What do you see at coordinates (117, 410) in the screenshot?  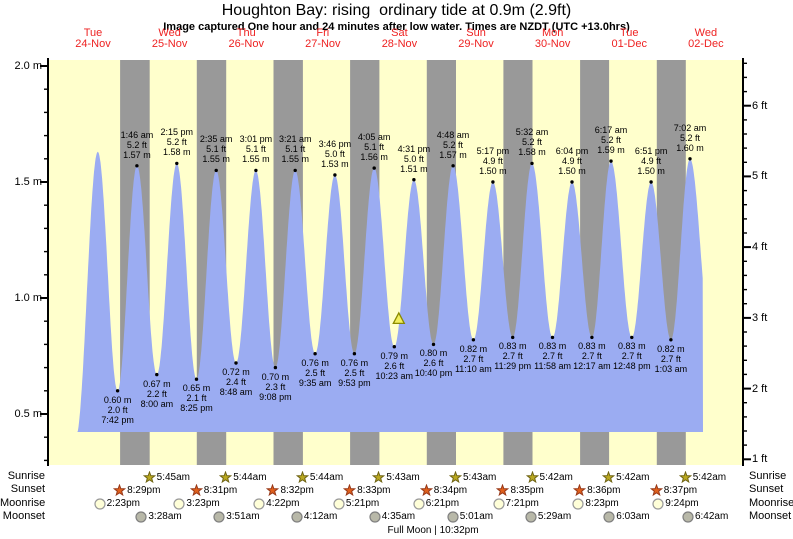 I see `low-tide-label: 0.60 m 2.0 ft 7:42 pm` at bounding box center [117, 410].